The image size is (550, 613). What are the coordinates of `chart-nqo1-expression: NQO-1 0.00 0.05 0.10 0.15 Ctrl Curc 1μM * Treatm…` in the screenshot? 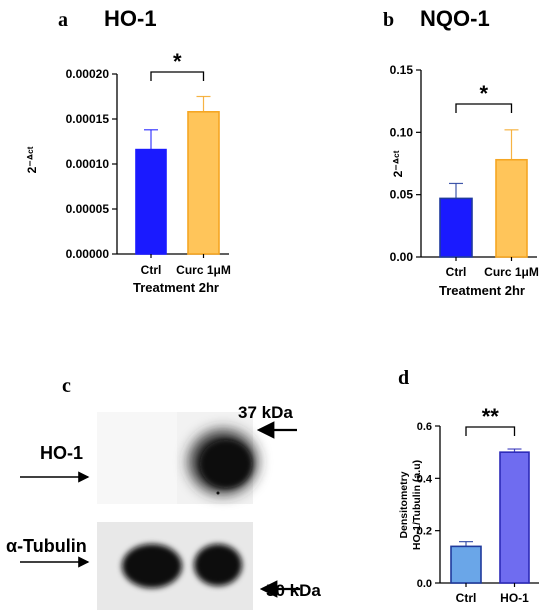 It's located at (464, 152).